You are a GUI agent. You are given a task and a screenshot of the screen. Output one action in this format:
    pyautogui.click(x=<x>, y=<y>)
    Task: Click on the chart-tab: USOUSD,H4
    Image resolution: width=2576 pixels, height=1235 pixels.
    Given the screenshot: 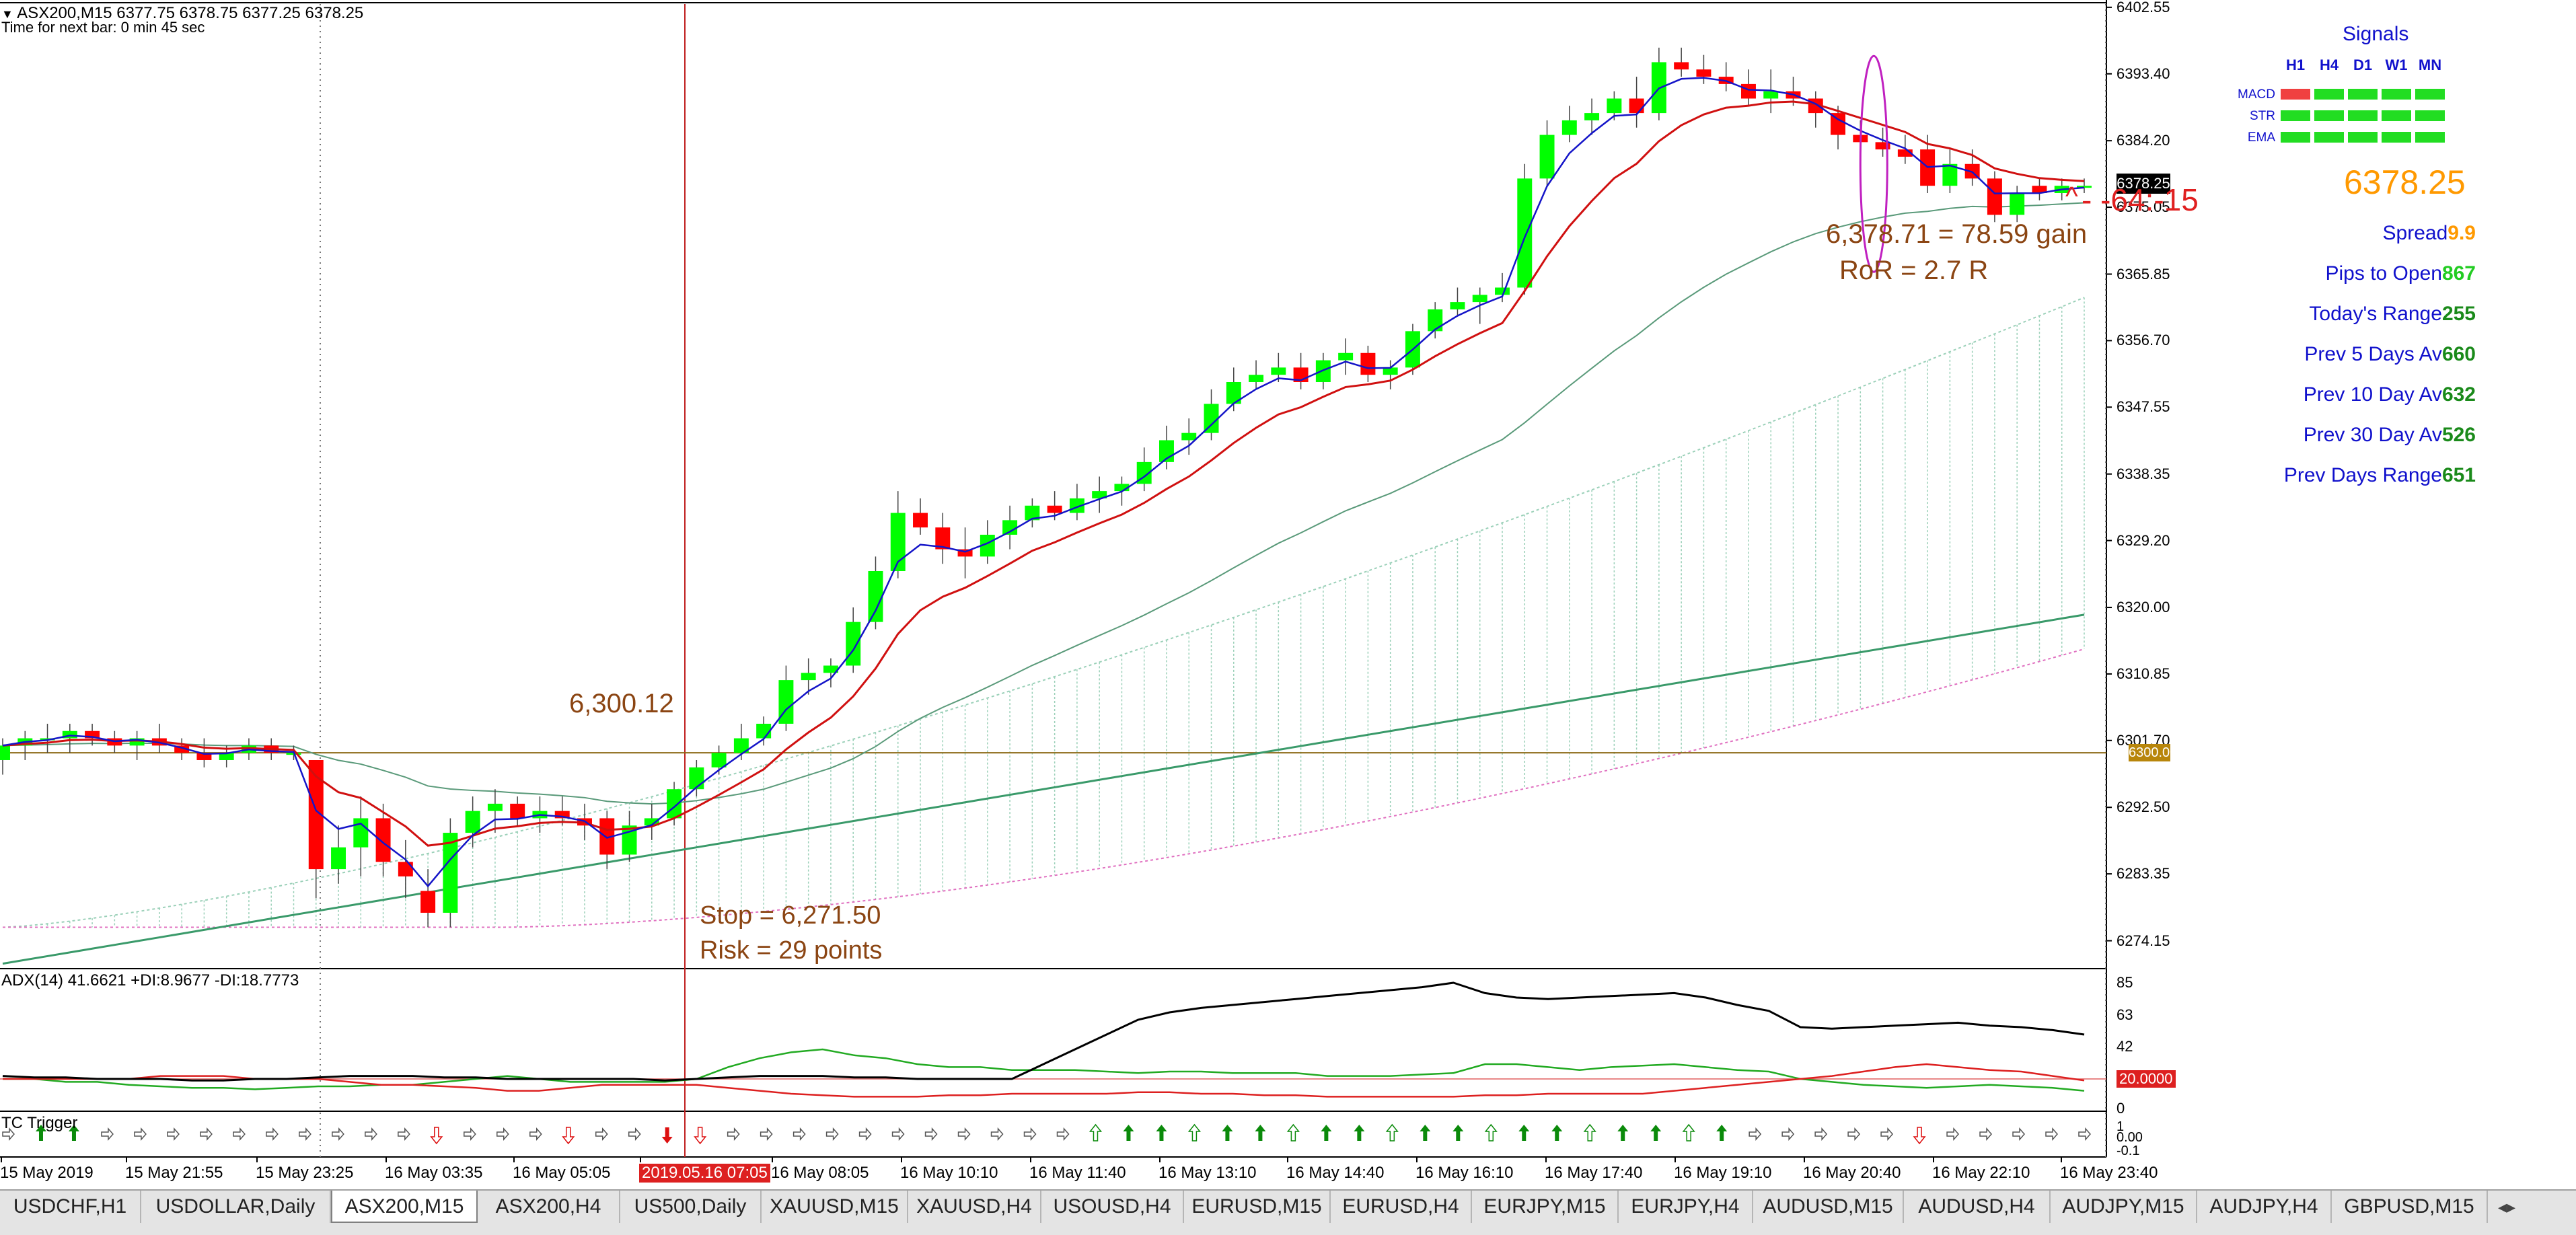 What is the action you would take?
    pyautogui.click(x=1112, y=1207)
    